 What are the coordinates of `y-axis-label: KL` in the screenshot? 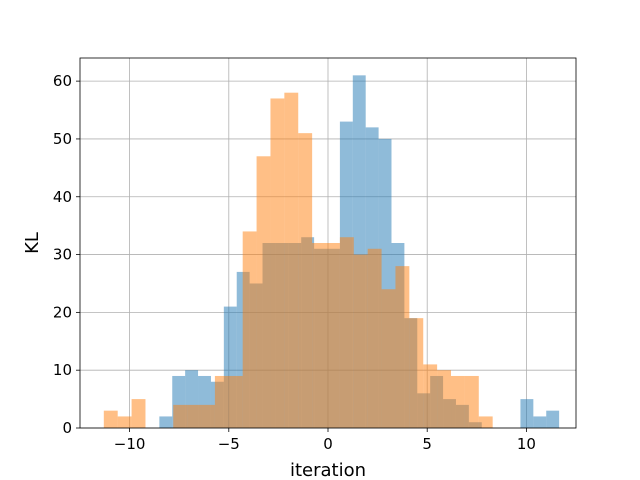 It's located at (32, 243).